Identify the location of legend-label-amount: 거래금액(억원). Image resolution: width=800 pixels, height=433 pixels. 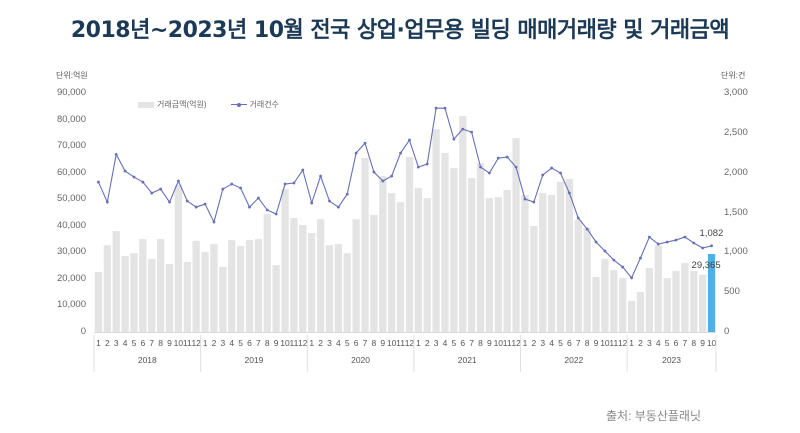
(182, 104).